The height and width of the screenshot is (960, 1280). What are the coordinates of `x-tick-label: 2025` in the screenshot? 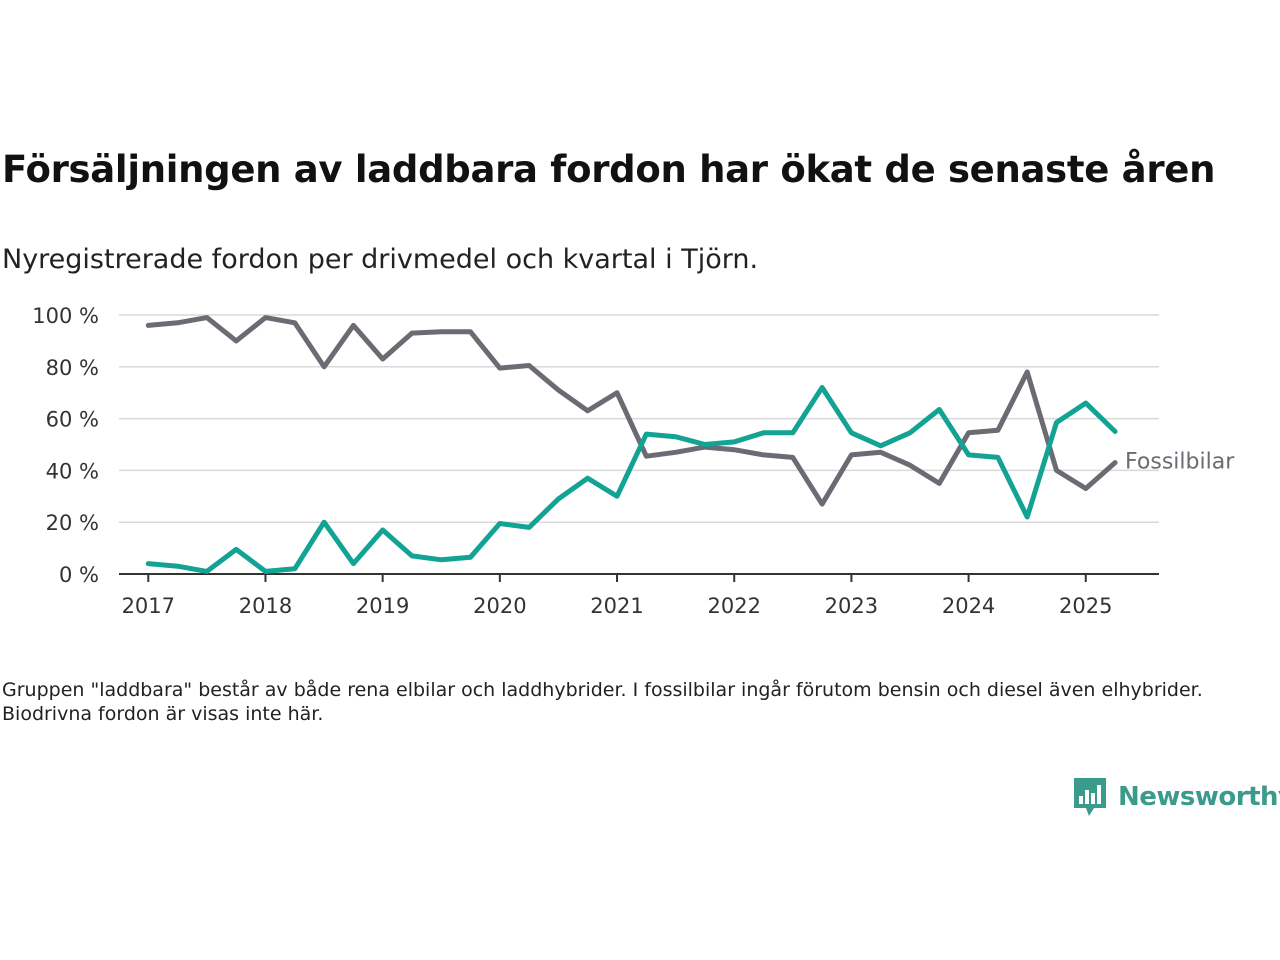 It's located at (1085, 606).